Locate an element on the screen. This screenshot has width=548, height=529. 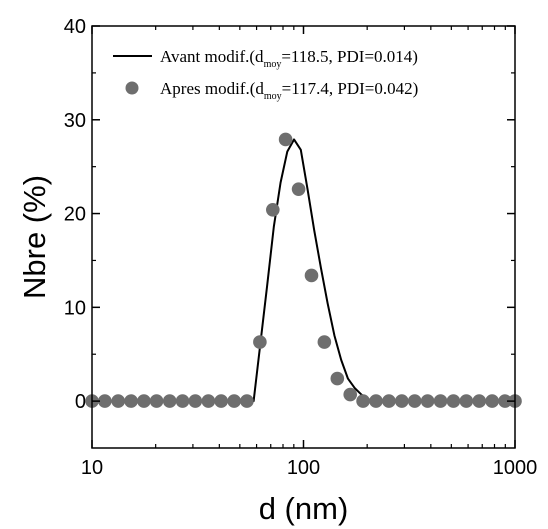
legend-entry-apres-main: Apres modif.(d is located at coordinates (212, 88).